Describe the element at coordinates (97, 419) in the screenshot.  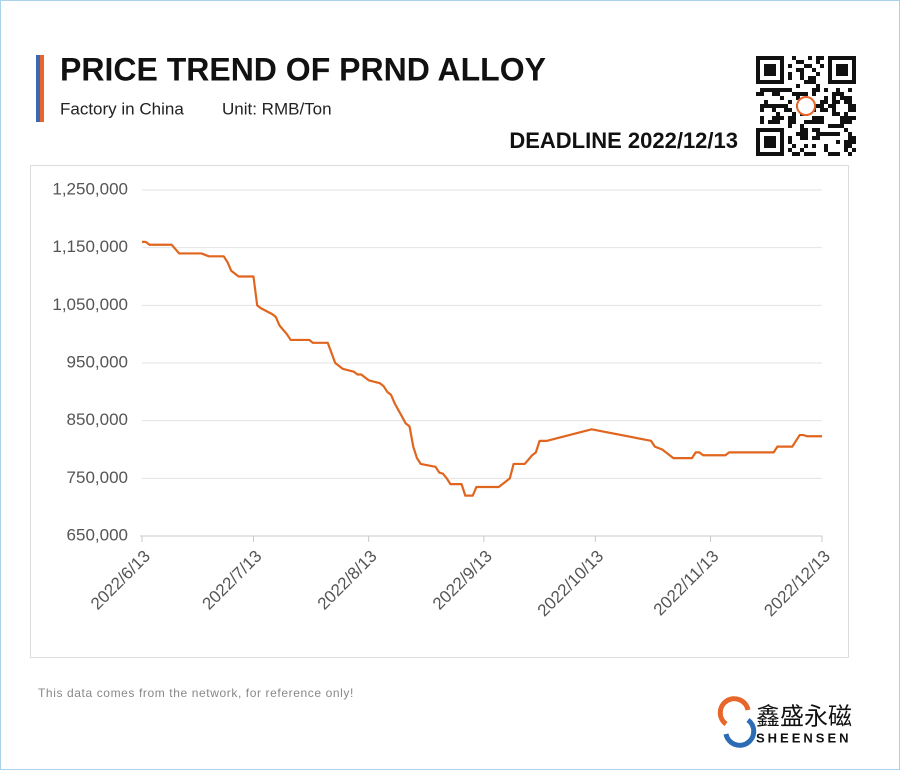
I see `y-tick-label: 850,000` at that location.